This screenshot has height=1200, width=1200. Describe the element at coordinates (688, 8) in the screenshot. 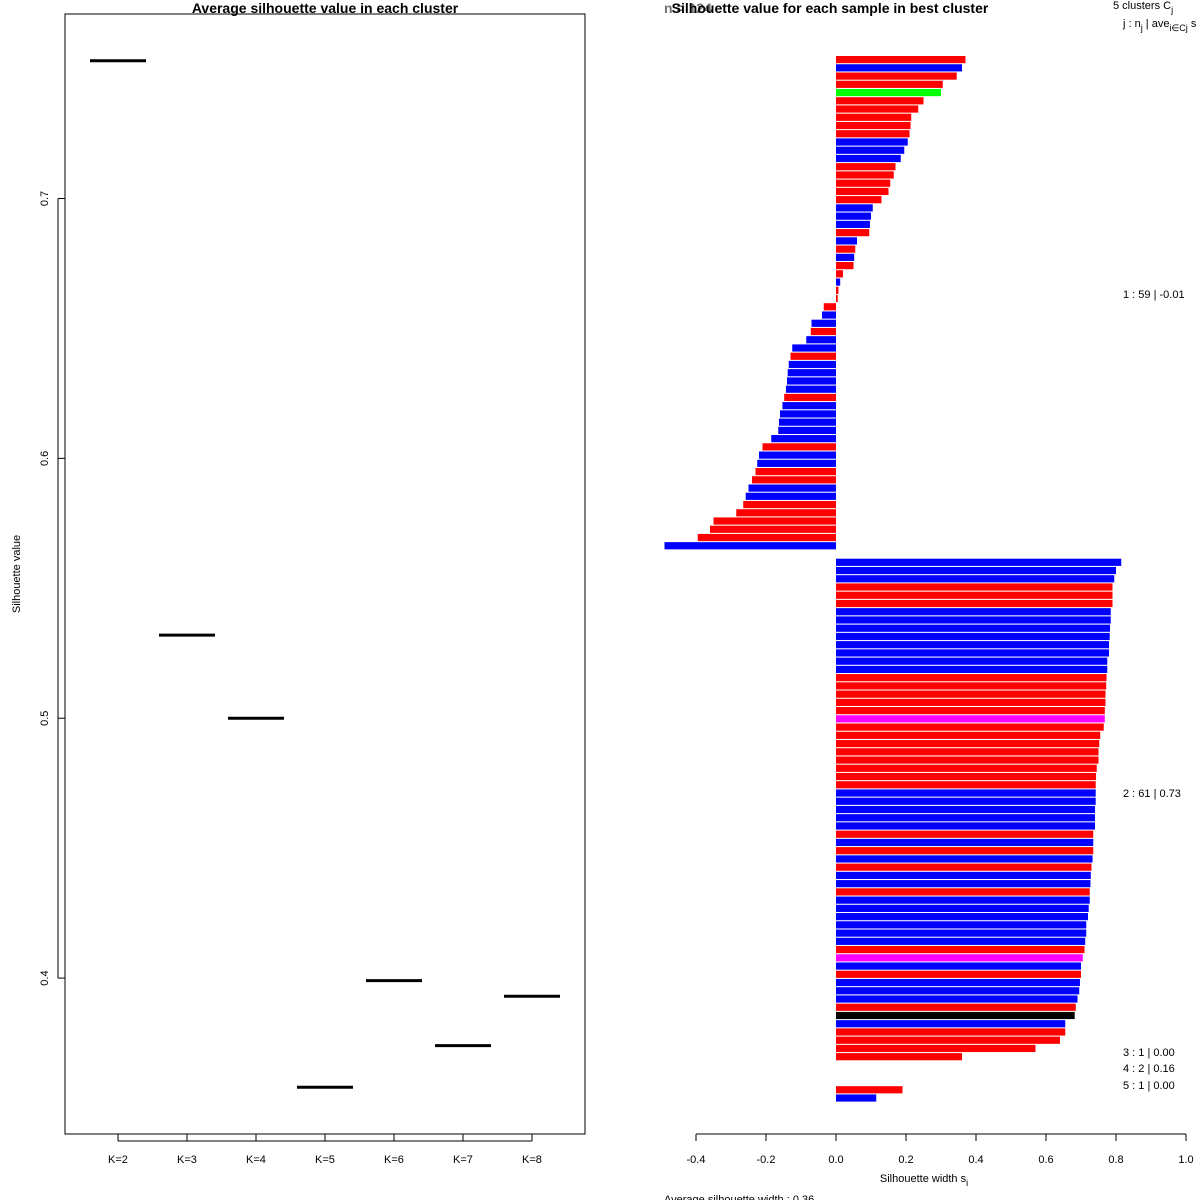

I see `right-chart-n-overlay: n = 124` at that location.